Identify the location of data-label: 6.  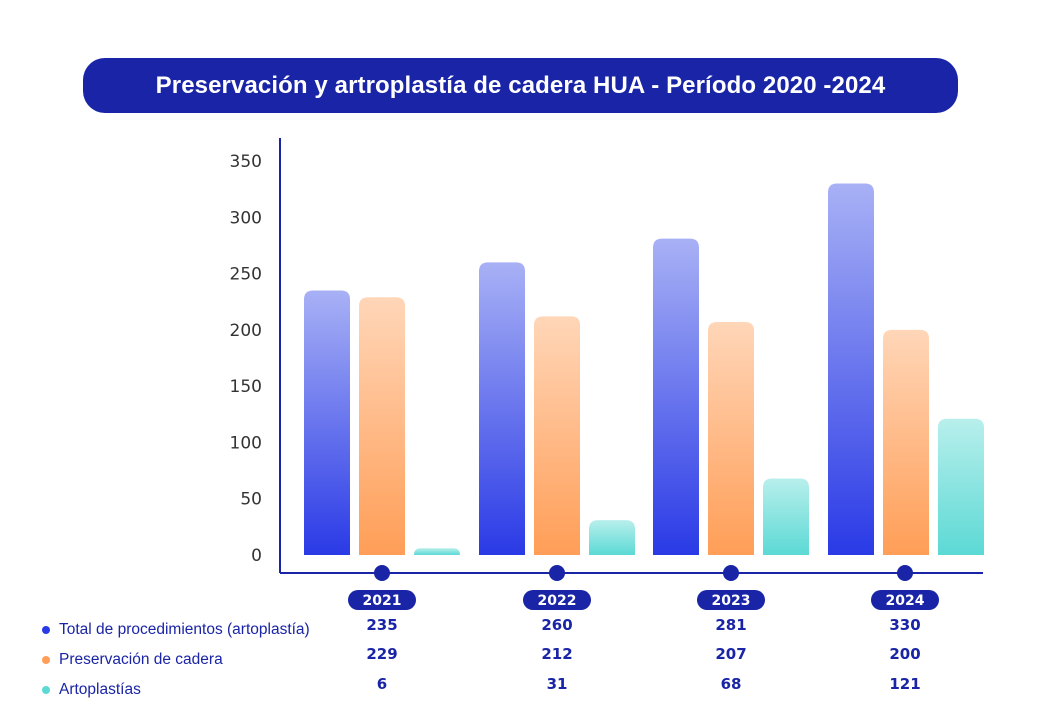
(382, 684).